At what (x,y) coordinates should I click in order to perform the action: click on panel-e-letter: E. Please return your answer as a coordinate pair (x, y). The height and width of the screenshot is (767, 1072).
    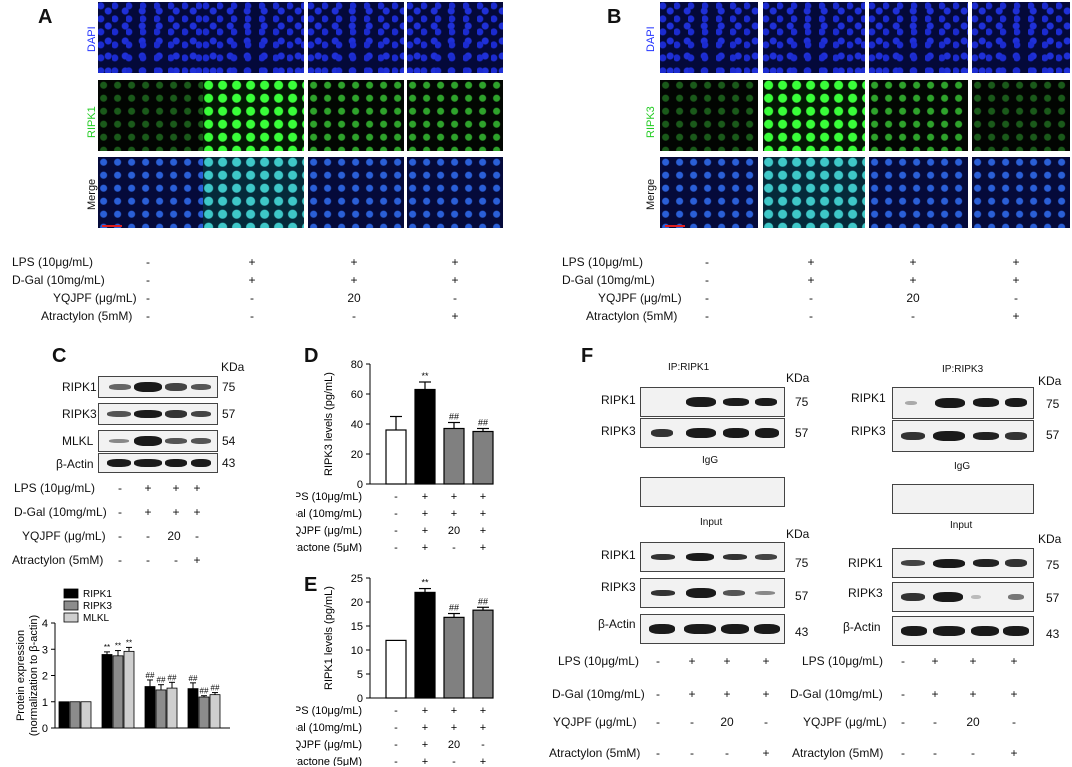
    Looking at the image, I should click on (311, 585).